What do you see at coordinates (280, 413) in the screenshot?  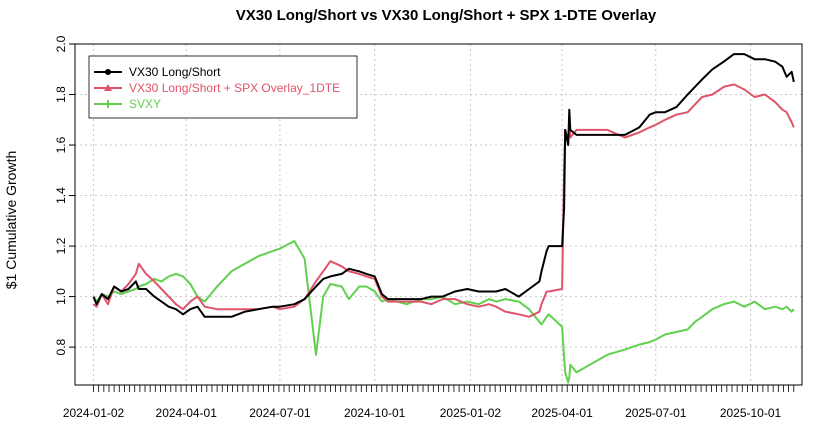 I see `x-tick-label: 2024-07-01` at bounding box center [280, 413].